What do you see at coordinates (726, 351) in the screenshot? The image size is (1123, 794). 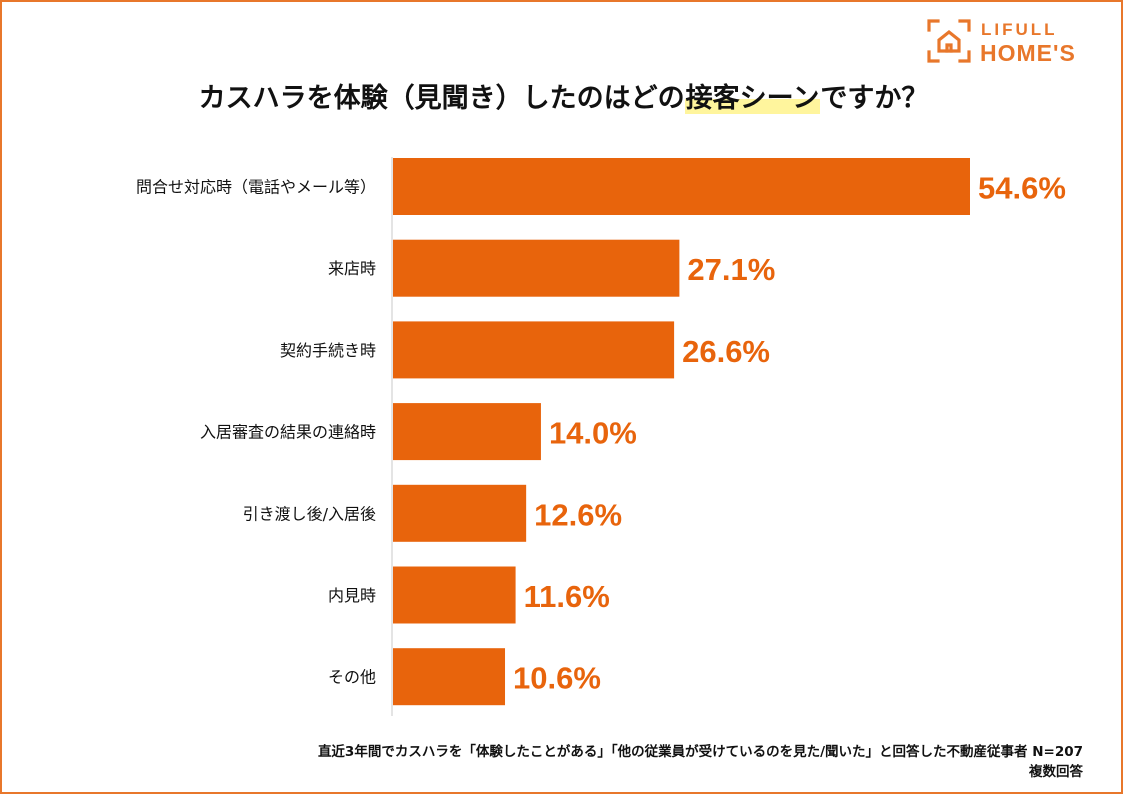 I see `data-label: 26.6%` at bounding box center [726, 351].